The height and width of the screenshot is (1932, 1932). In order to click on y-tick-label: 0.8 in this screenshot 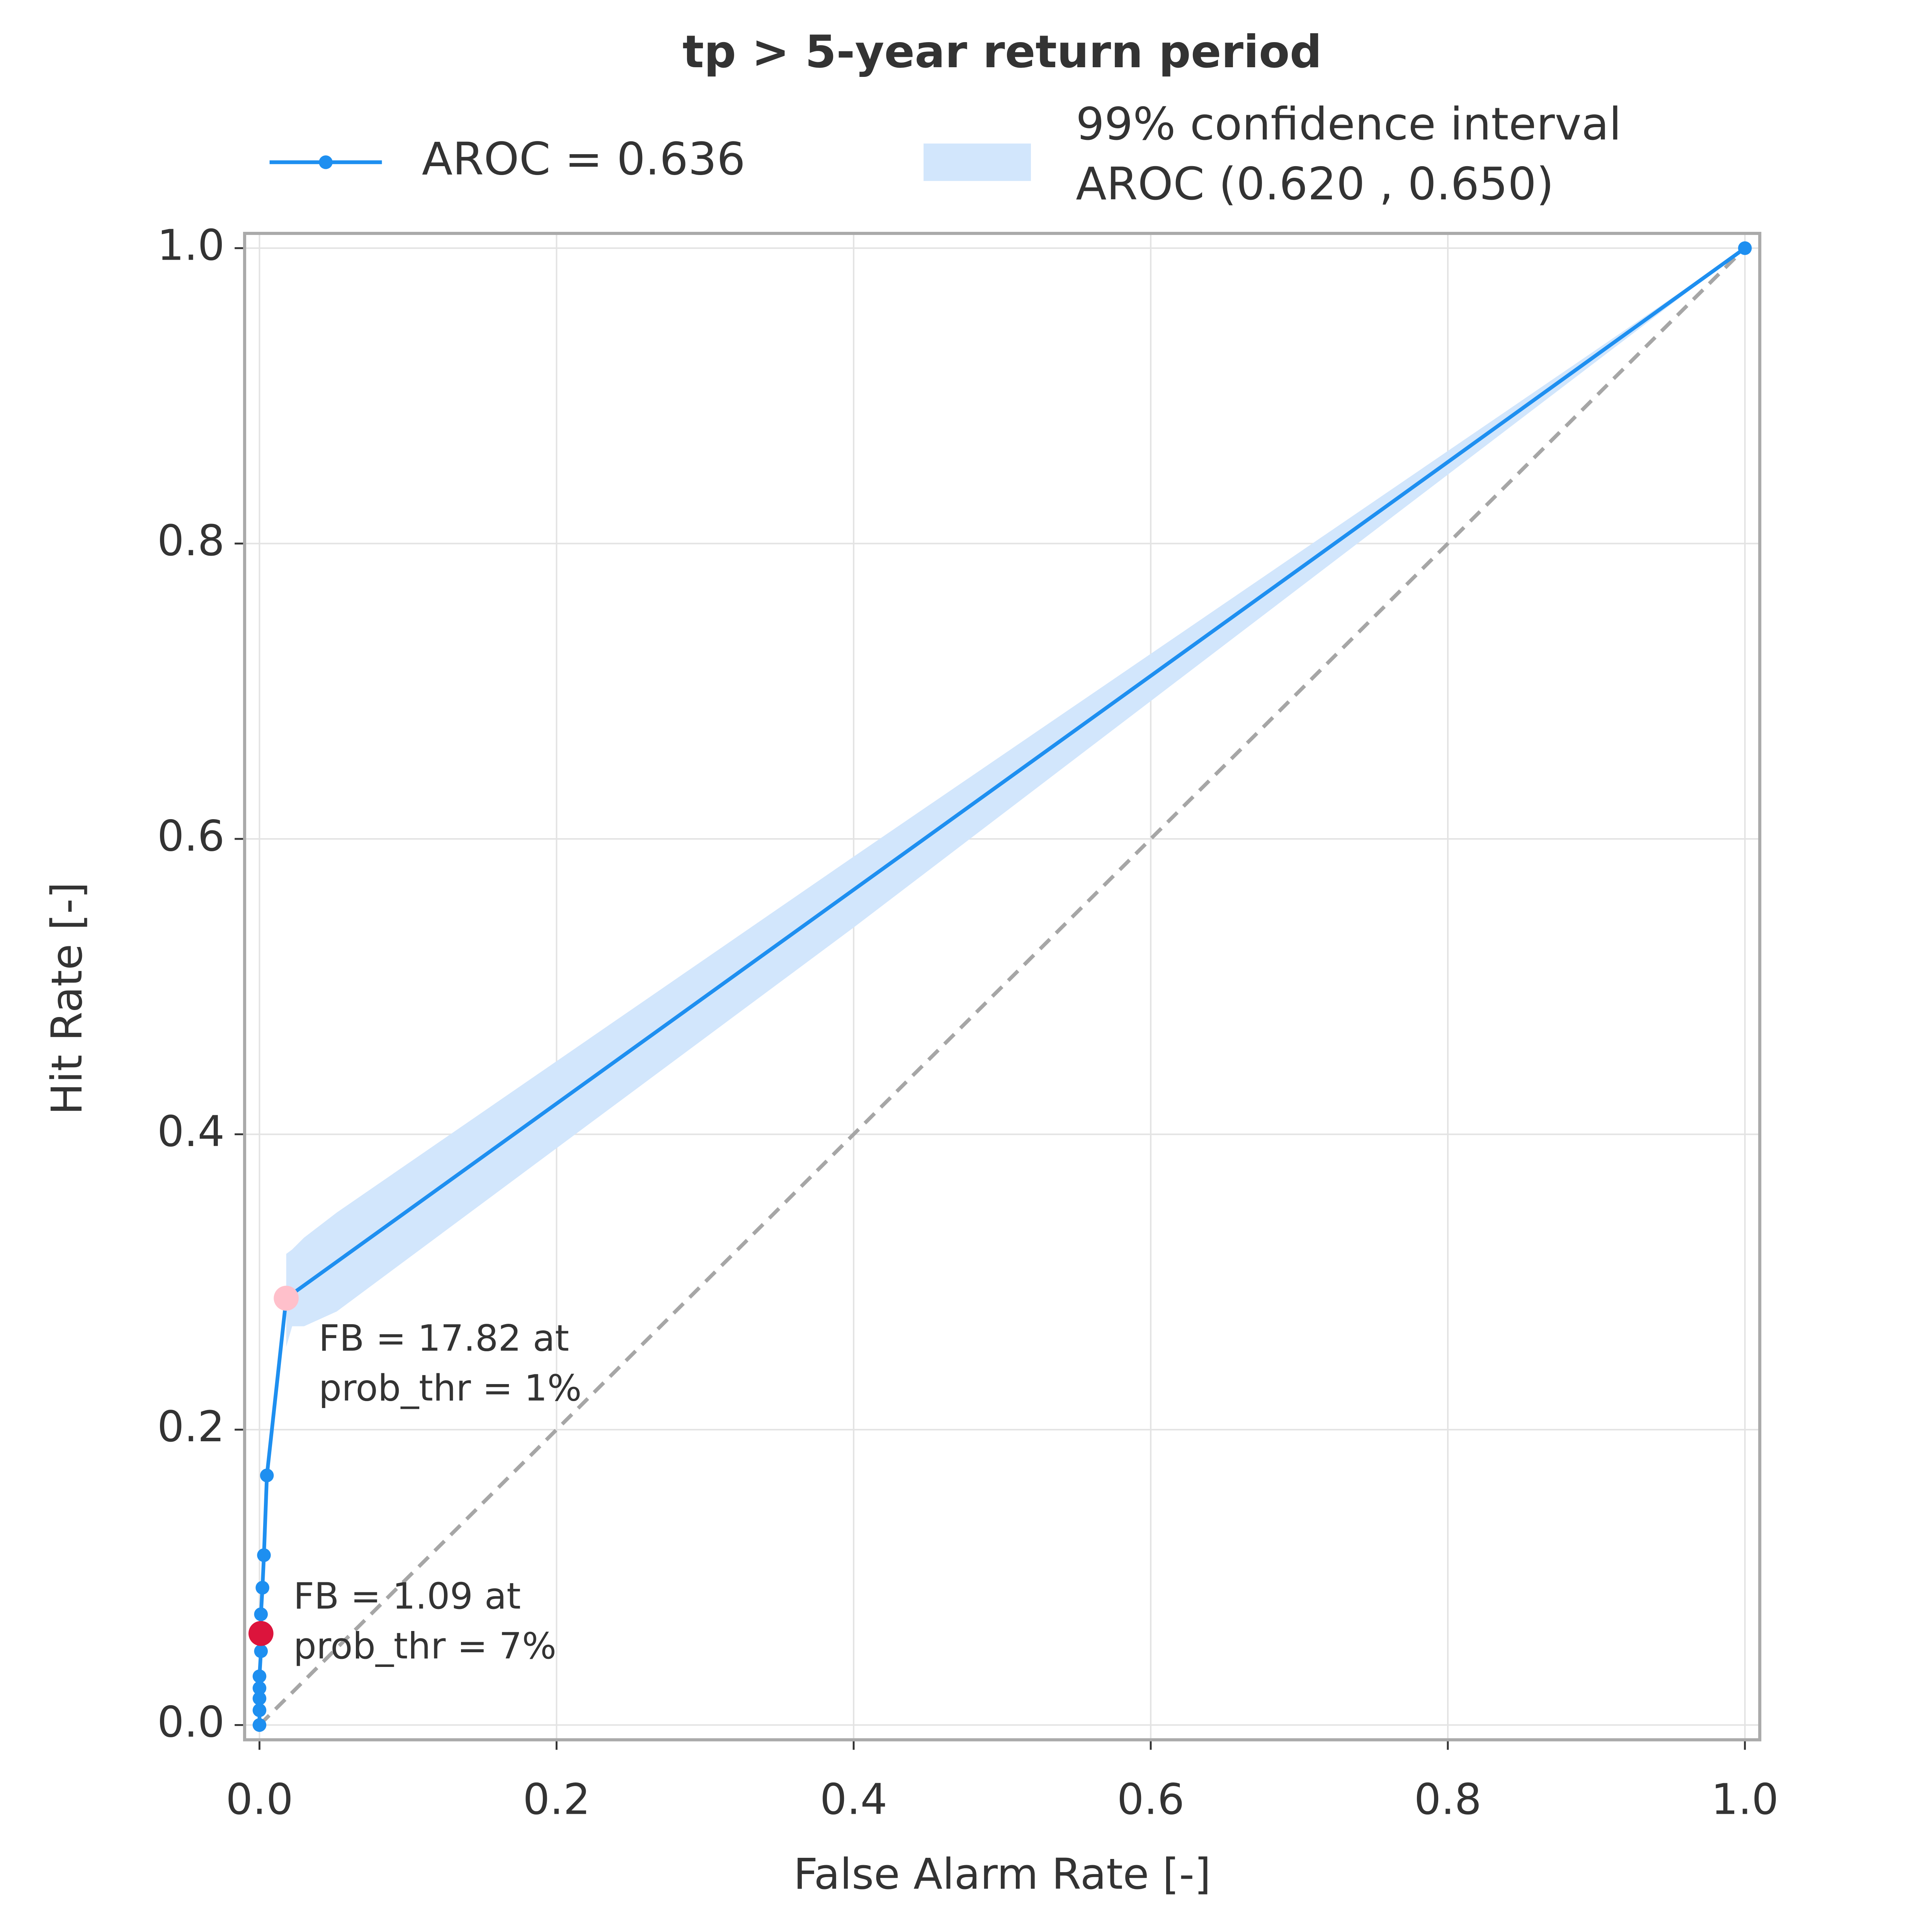, I will do `click(191, 540)`.